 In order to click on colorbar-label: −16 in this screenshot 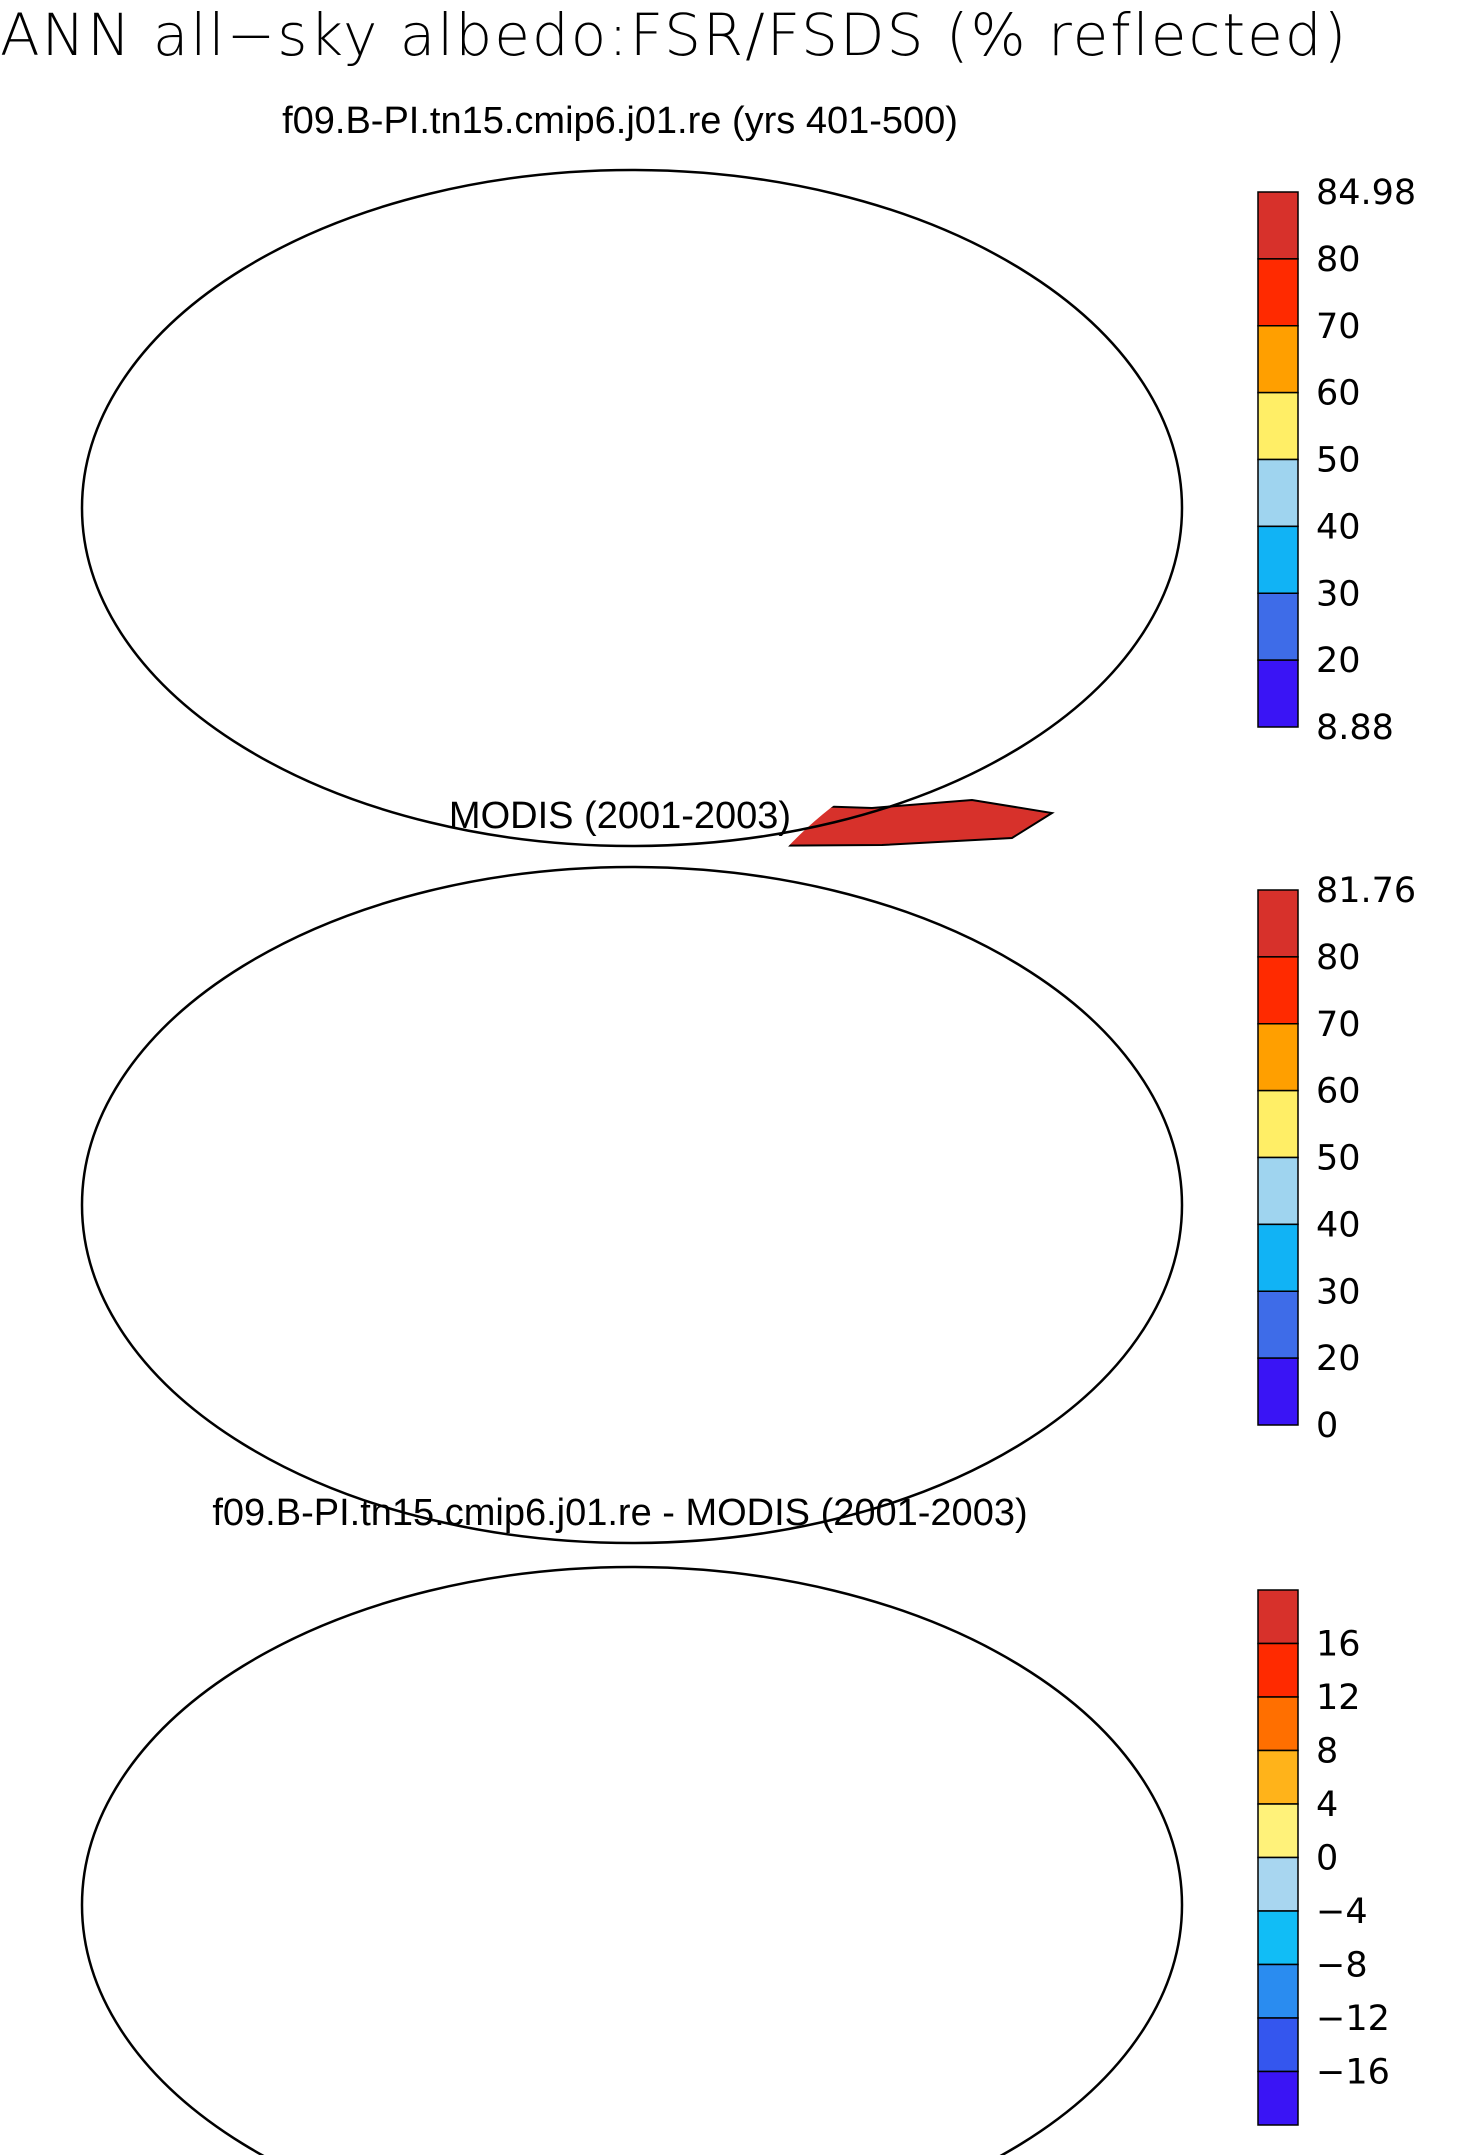, I will do `click(1353, 2073)`.